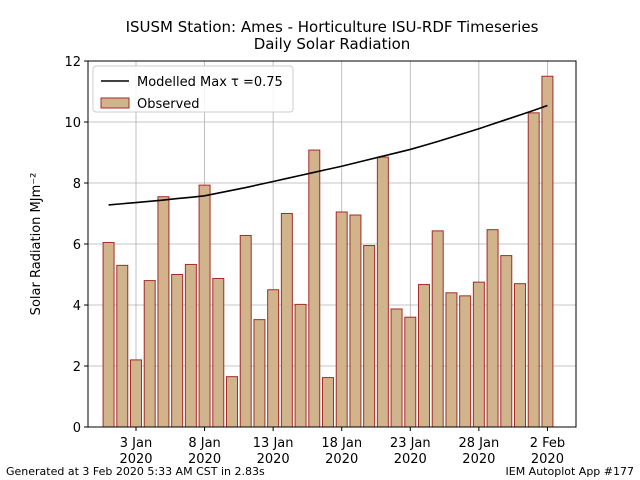  I want to click on x-tick-label: 28 Jan 2020, so click(478, 451).